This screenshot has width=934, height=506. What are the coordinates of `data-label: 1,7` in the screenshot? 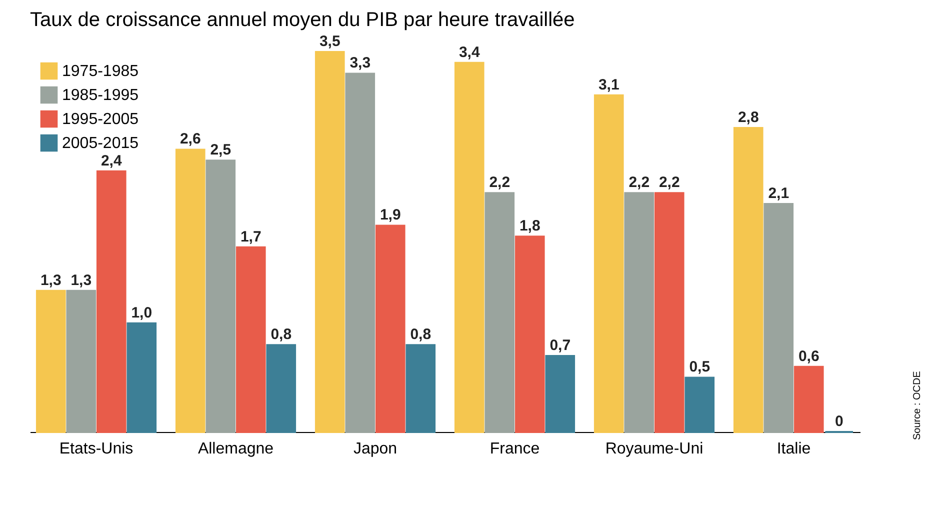 It's located at (251, 237).